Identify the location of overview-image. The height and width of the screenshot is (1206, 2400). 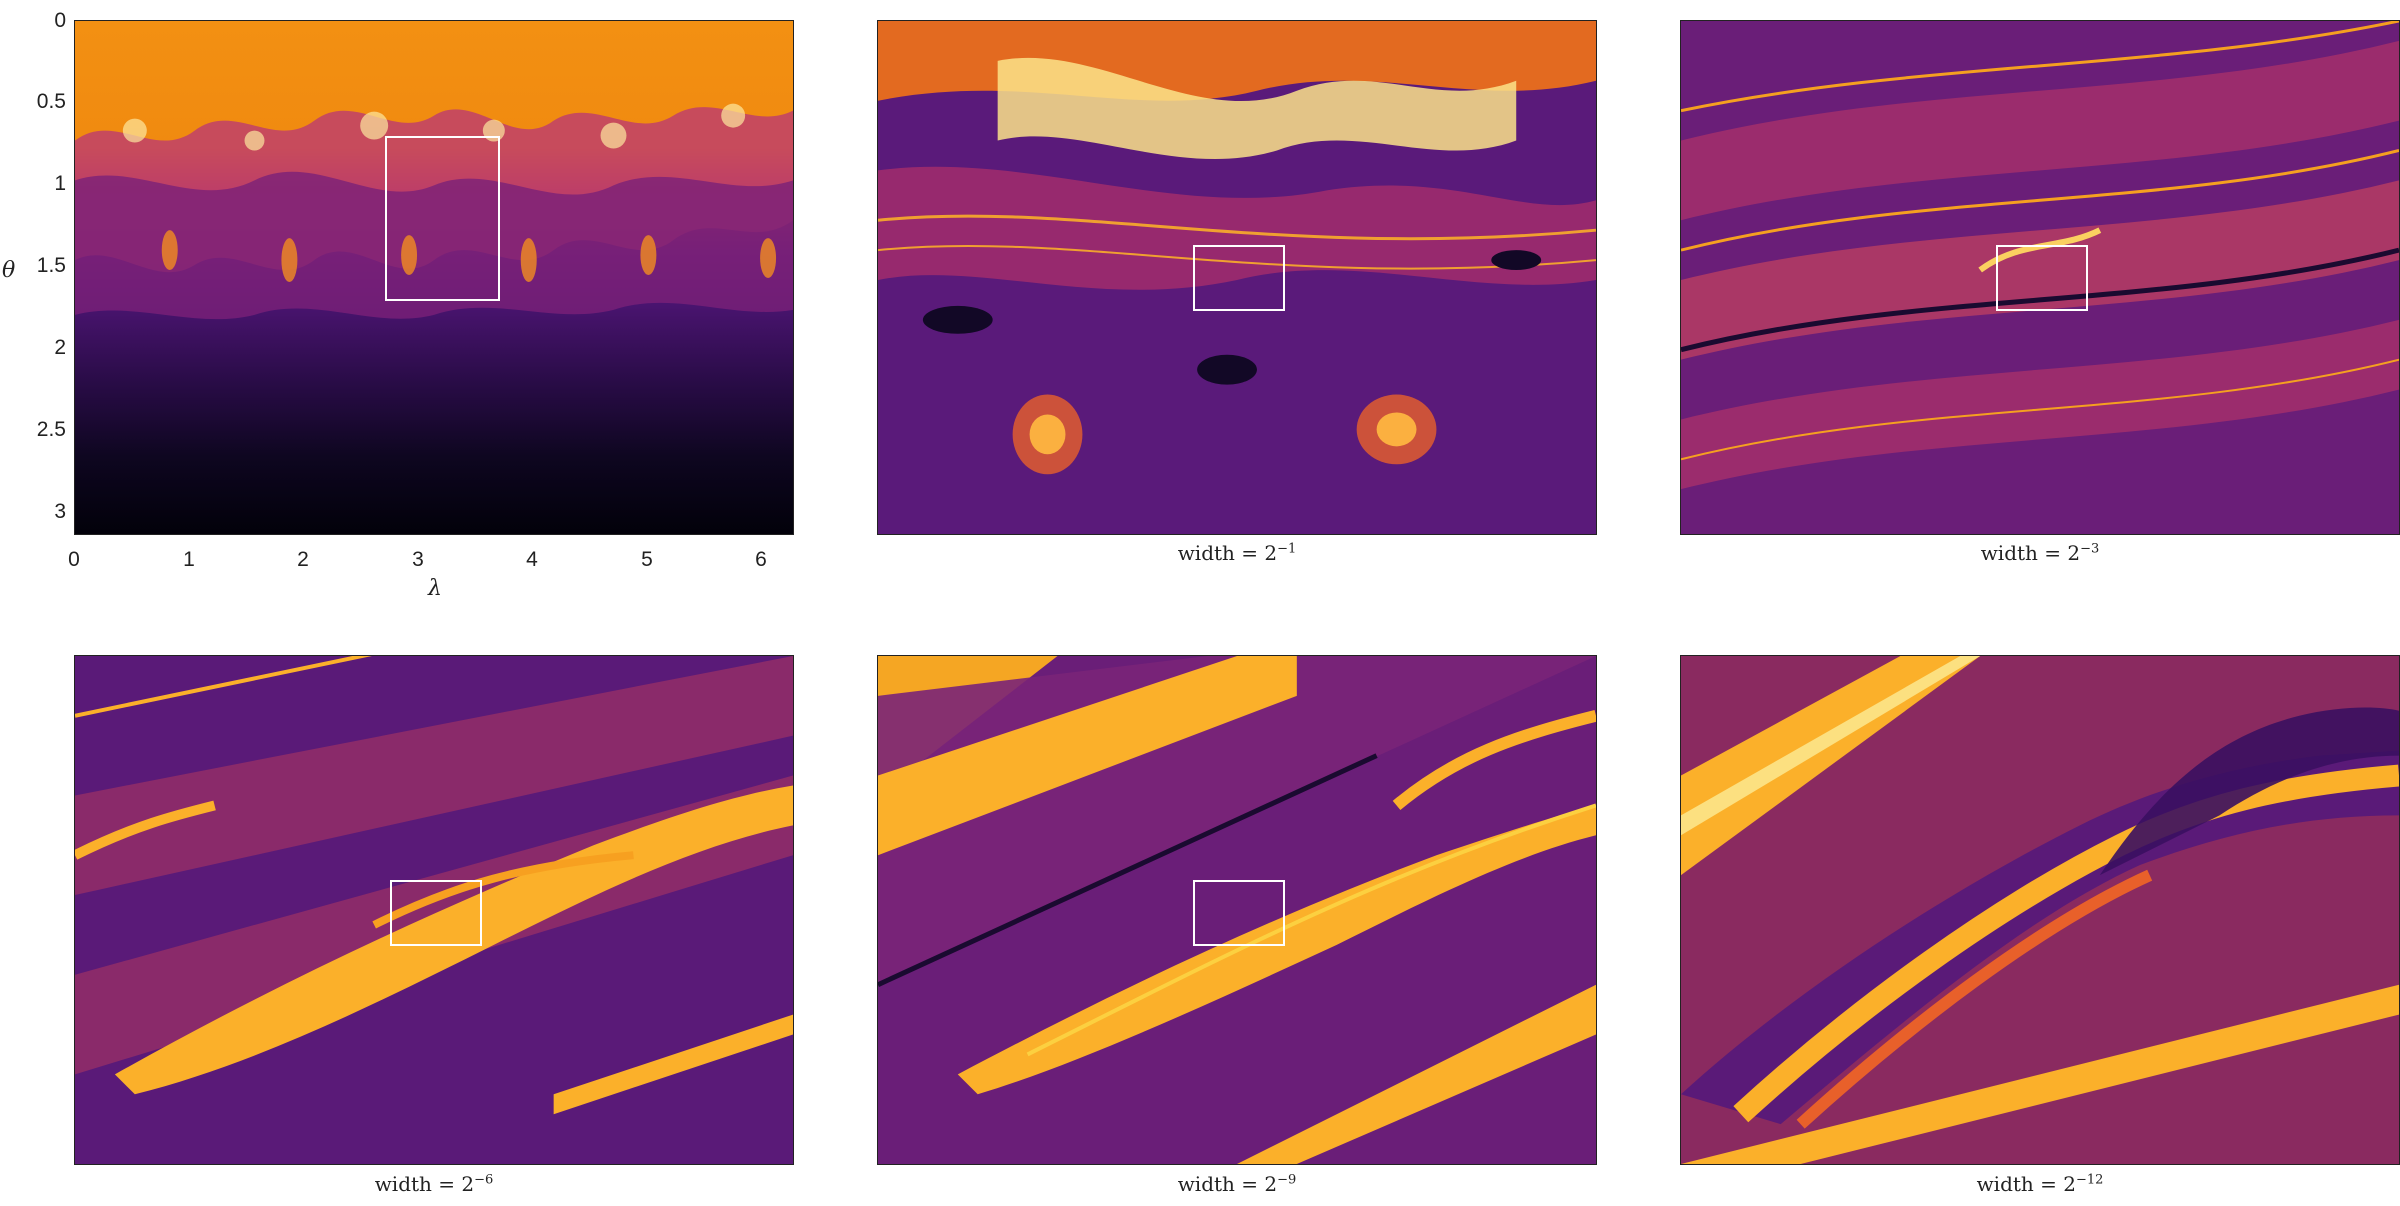
(434, 277).